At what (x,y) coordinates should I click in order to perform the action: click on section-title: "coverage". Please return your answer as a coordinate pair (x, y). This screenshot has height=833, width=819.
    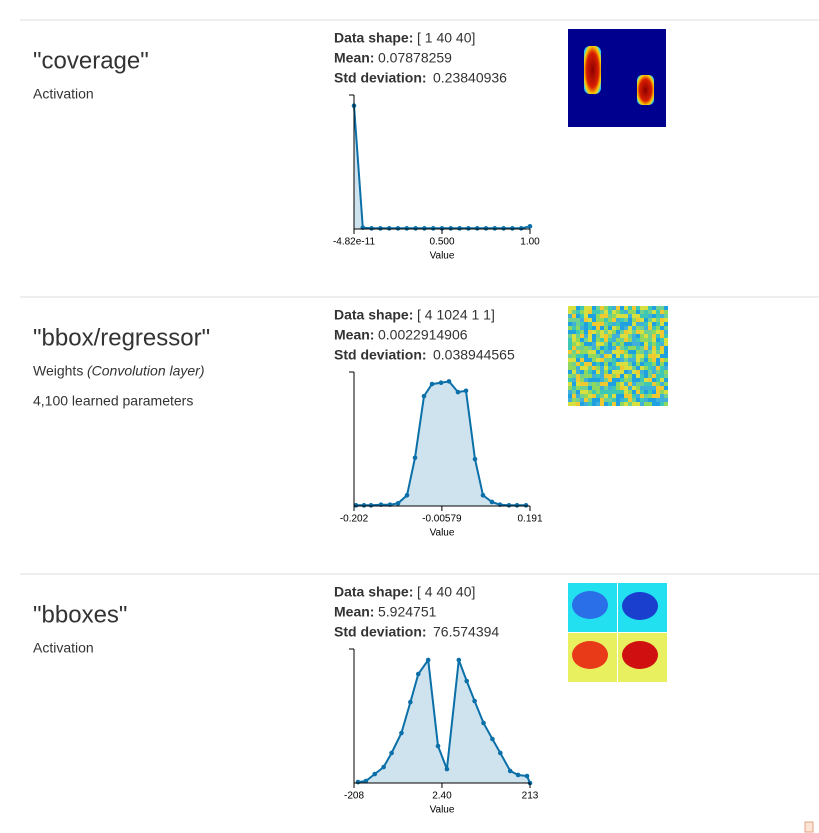
    Looking at the image, I should click on (91, 60).